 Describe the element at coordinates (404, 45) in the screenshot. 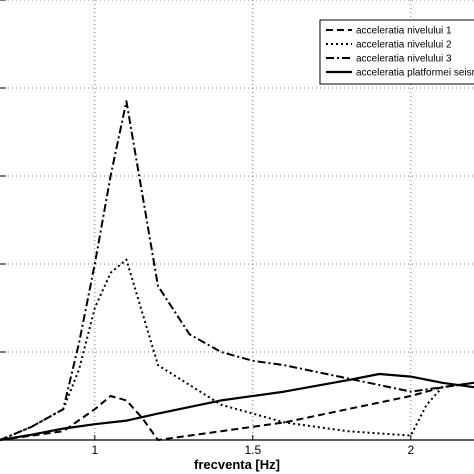

I see `legend-label-2: acceleratia nivelului 2` at that location.